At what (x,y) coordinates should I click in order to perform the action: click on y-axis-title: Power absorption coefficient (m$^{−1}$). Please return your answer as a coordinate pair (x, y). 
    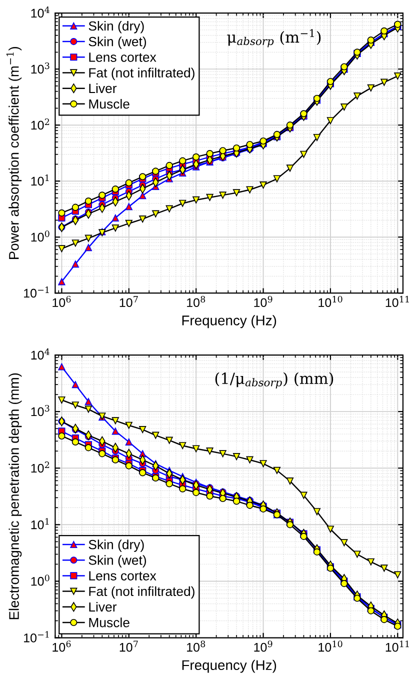
    Looking at the image, I should click on (14, 152).